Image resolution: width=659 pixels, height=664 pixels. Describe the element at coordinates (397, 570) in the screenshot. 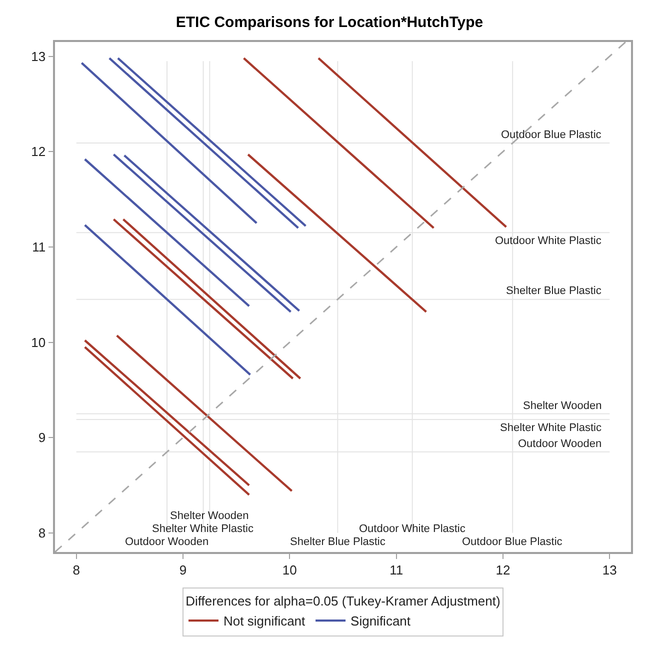

I see `x-tick-label: 11` at that location.